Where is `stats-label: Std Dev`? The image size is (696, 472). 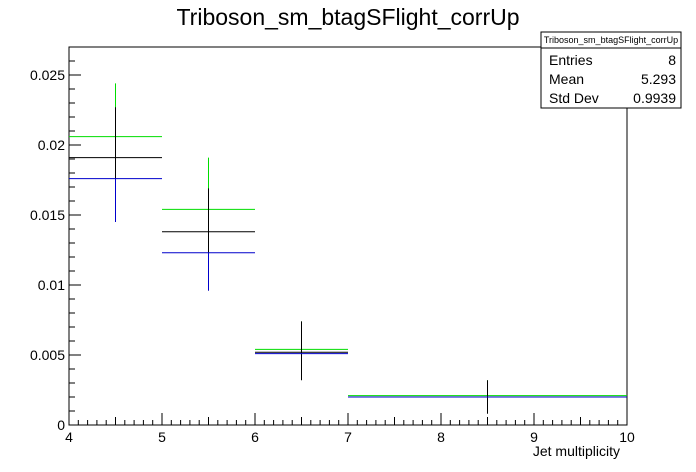
stats-label: Std Dev is located at coordinates (574, 98).